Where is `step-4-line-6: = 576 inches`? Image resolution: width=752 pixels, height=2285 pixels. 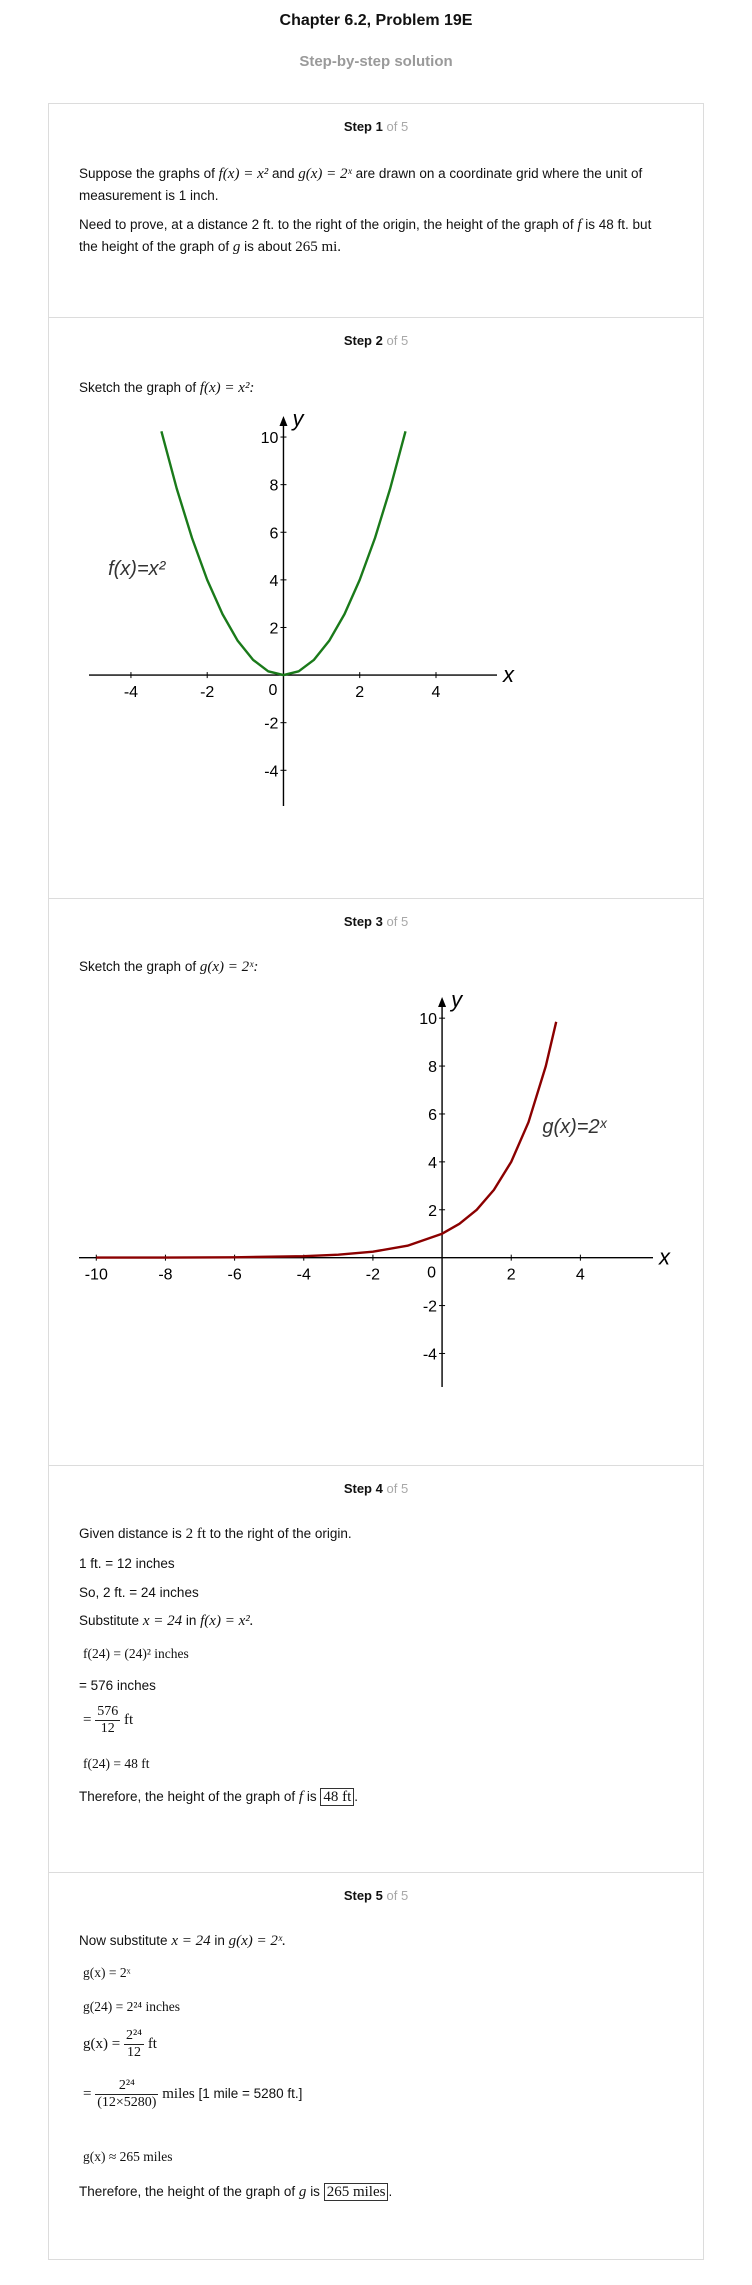
step-4-line-6: = 576 inches is located at coordinates (117, 1685).